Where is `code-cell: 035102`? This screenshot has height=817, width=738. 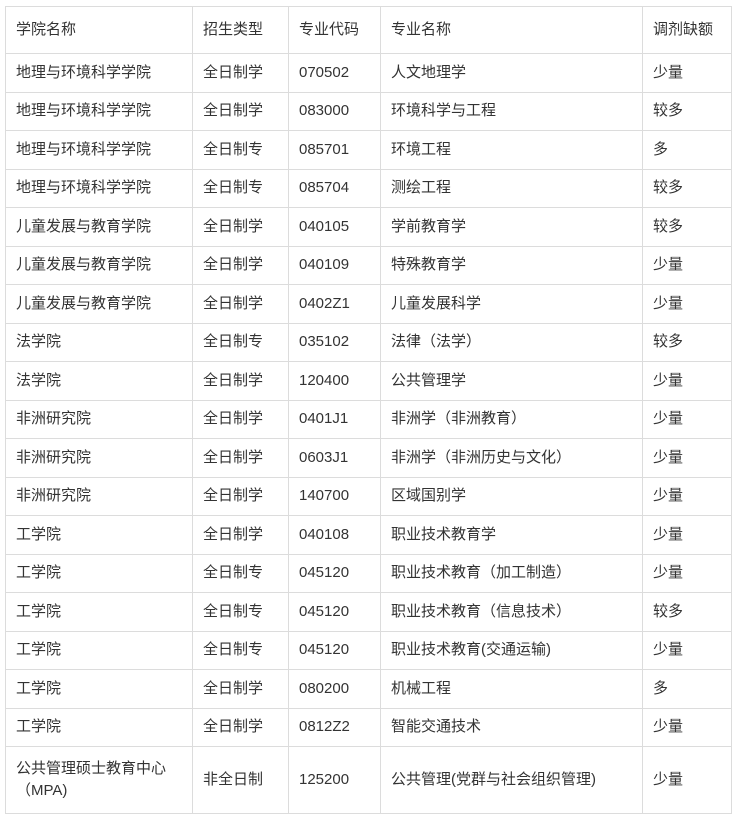
code-cell: 035102 is located at coordinates (334, 342).